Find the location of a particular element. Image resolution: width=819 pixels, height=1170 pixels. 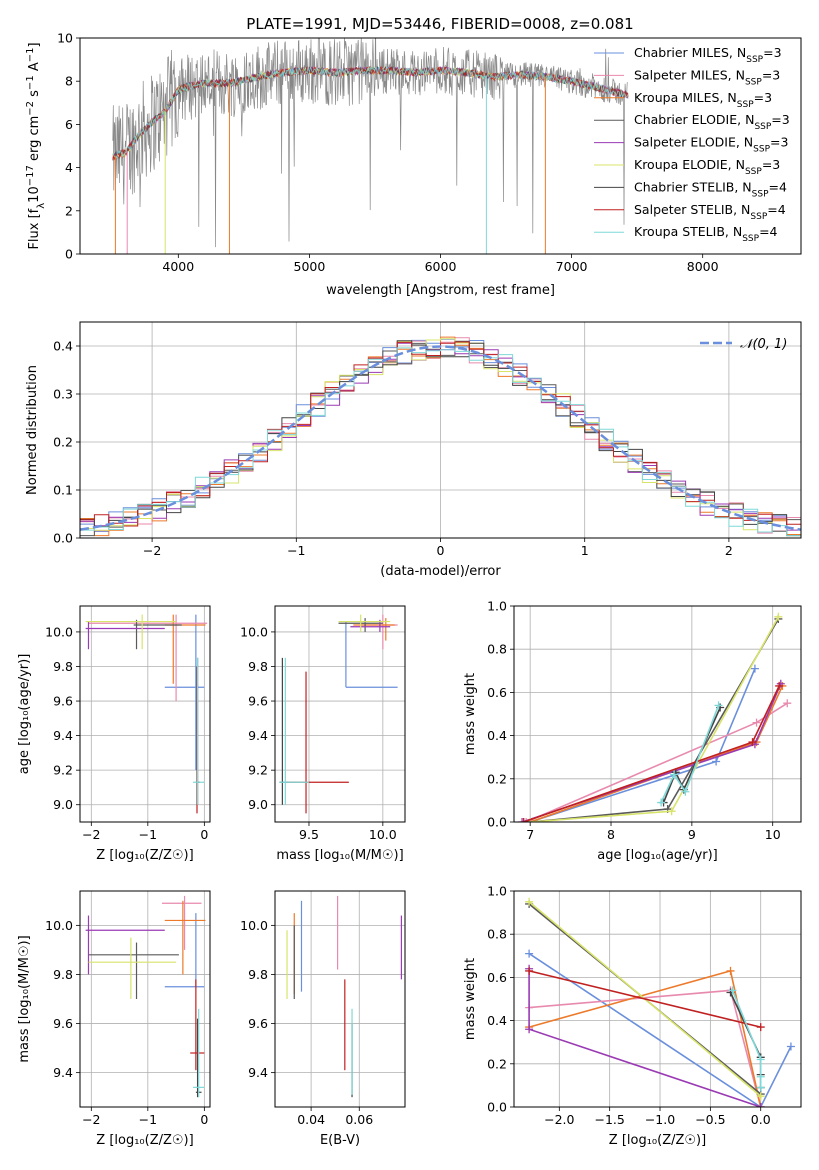

series-line-salpeter-stelib is located at coordinates (651, 753).